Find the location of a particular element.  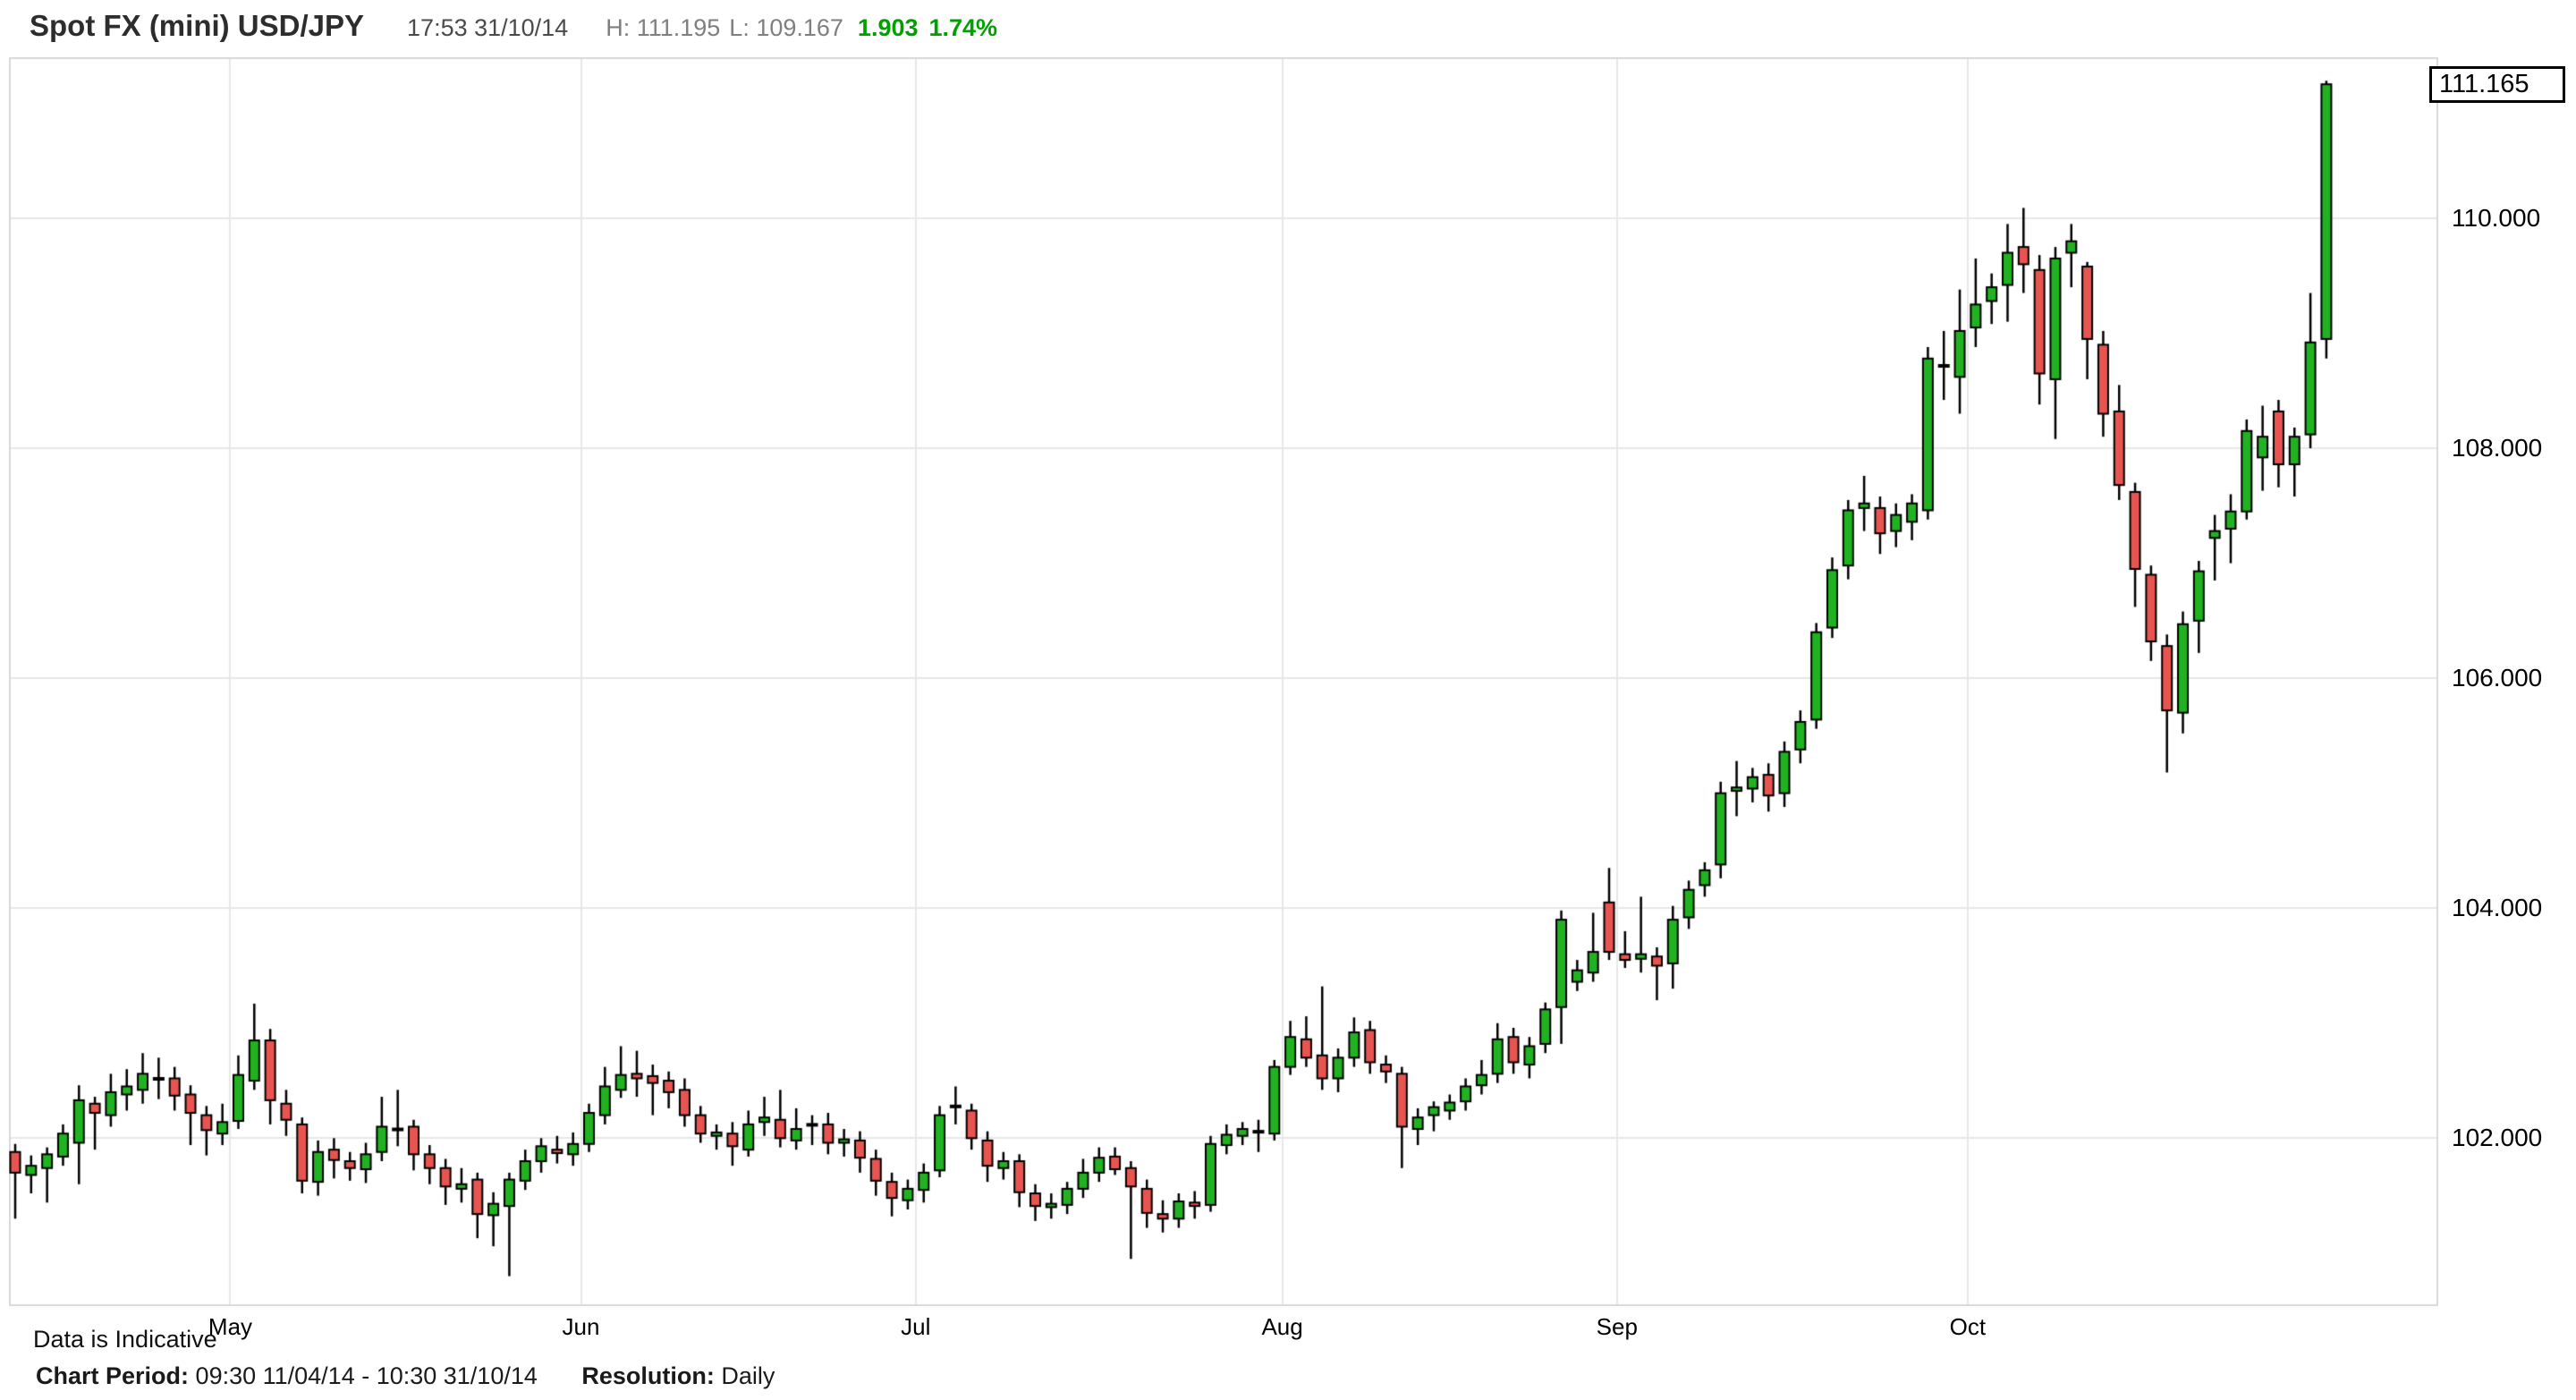

x-axis-label: Jul is located at coordinates (916, 1326).